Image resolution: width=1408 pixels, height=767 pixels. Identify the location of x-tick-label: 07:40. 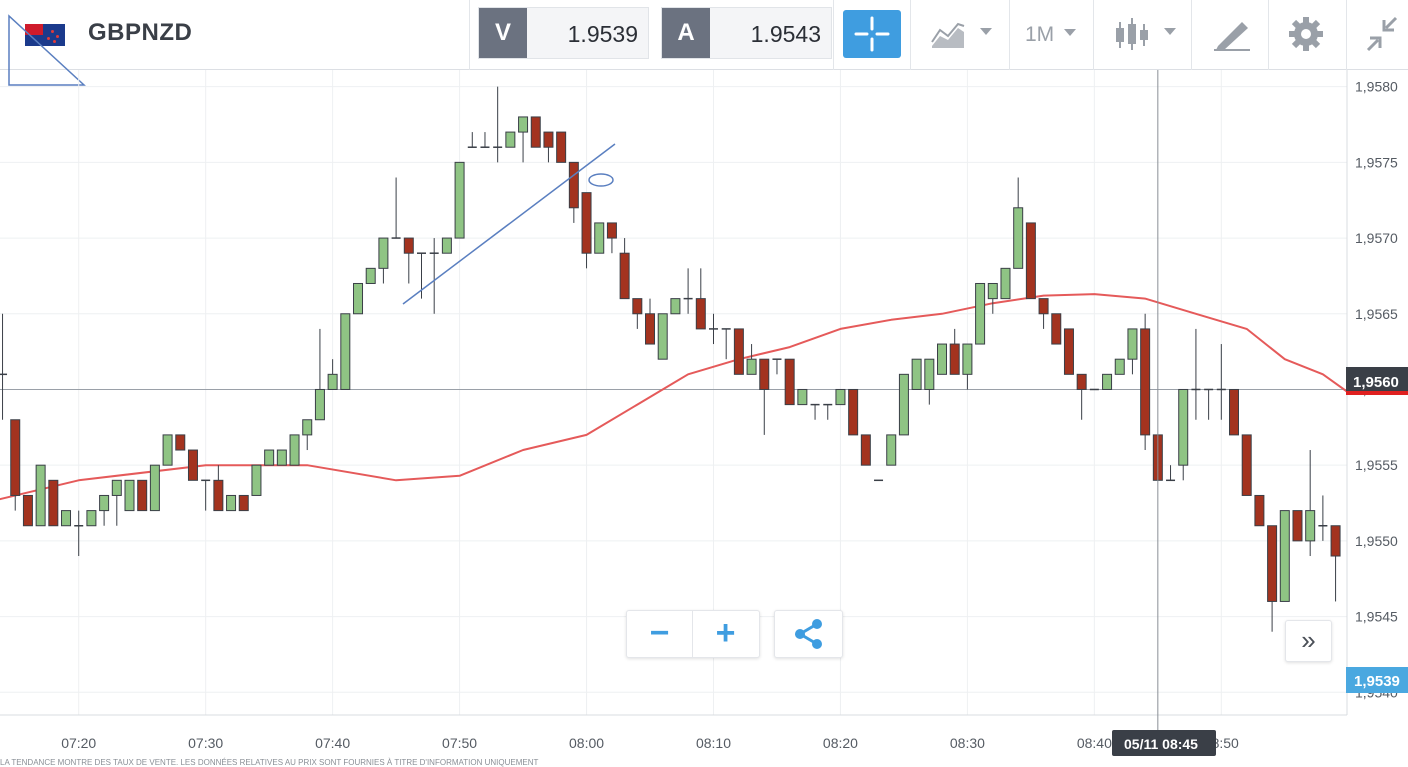
(332, 743).